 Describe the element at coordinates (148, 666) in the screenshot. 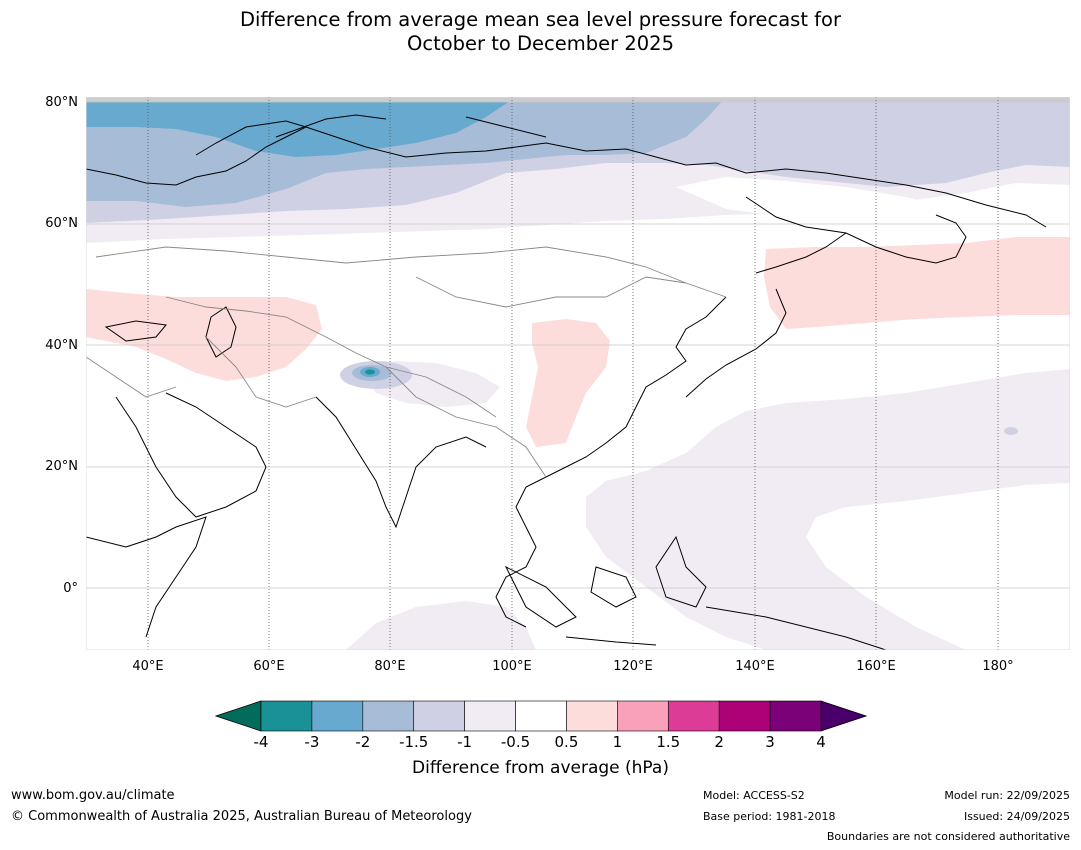

I see `lon-label-40e: 40°E` at that location.